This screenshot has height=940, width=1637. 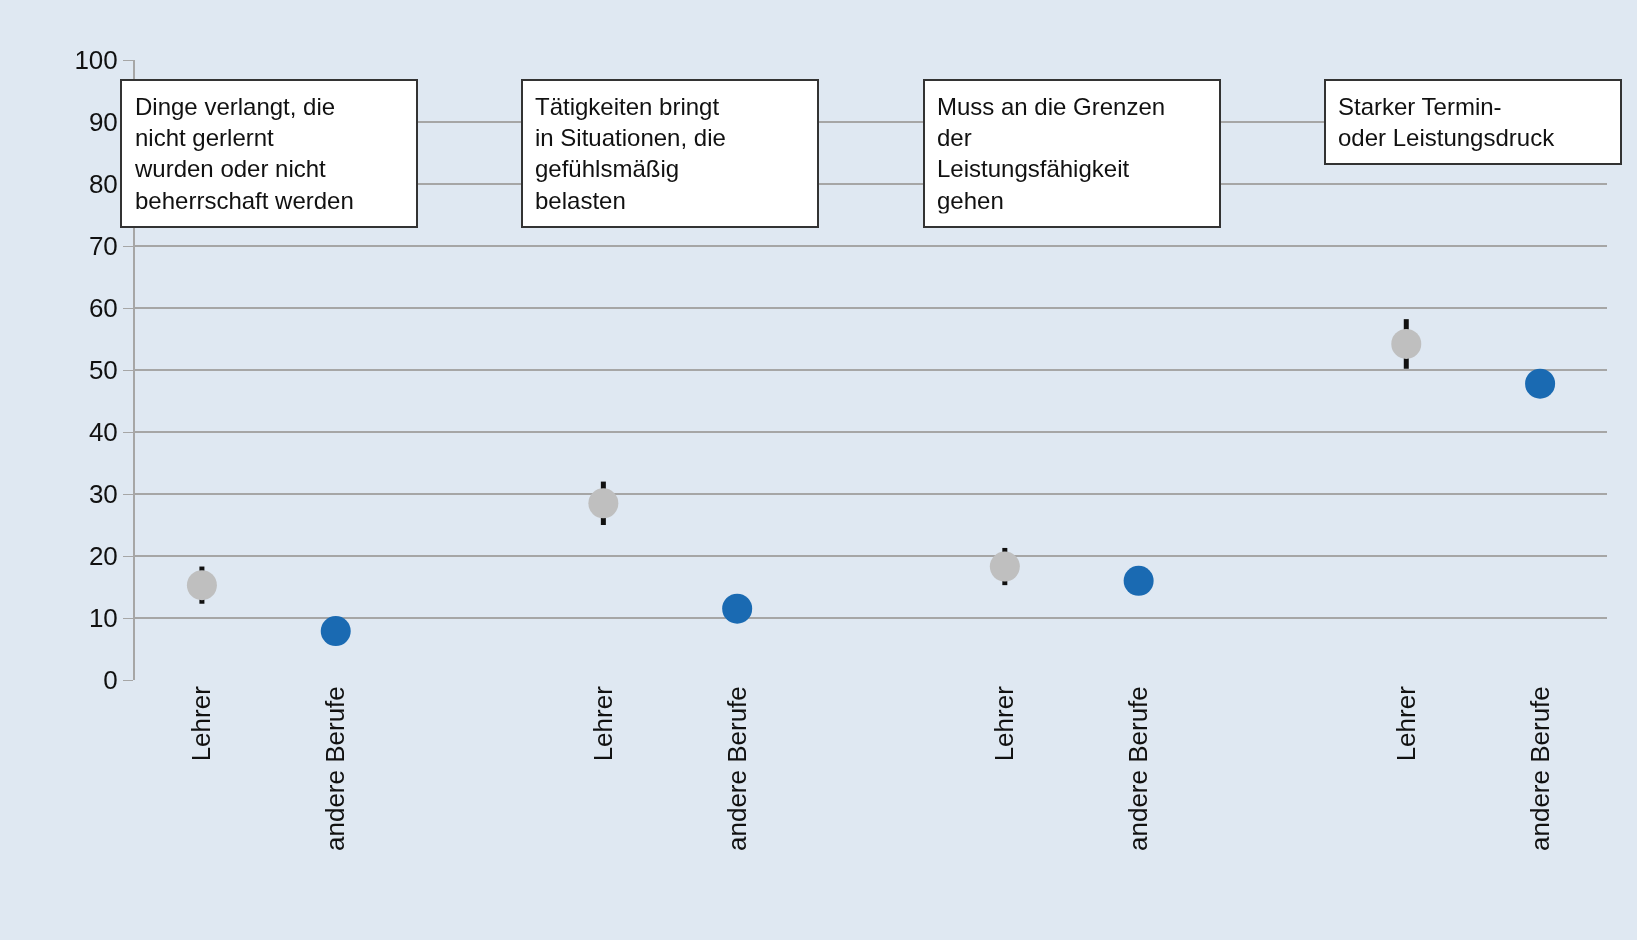 I want to click on y-tick-label: 40, so click(x=103, y=432).